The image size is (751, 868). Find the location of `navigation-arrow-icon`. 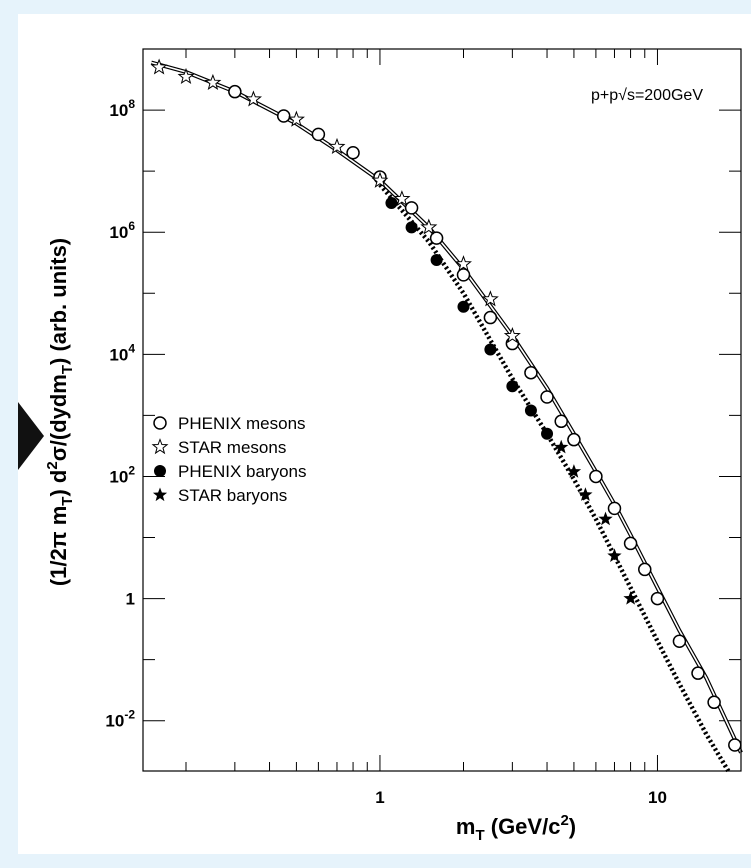

navigation-arrow-icon is located at coordinates (31, 436).